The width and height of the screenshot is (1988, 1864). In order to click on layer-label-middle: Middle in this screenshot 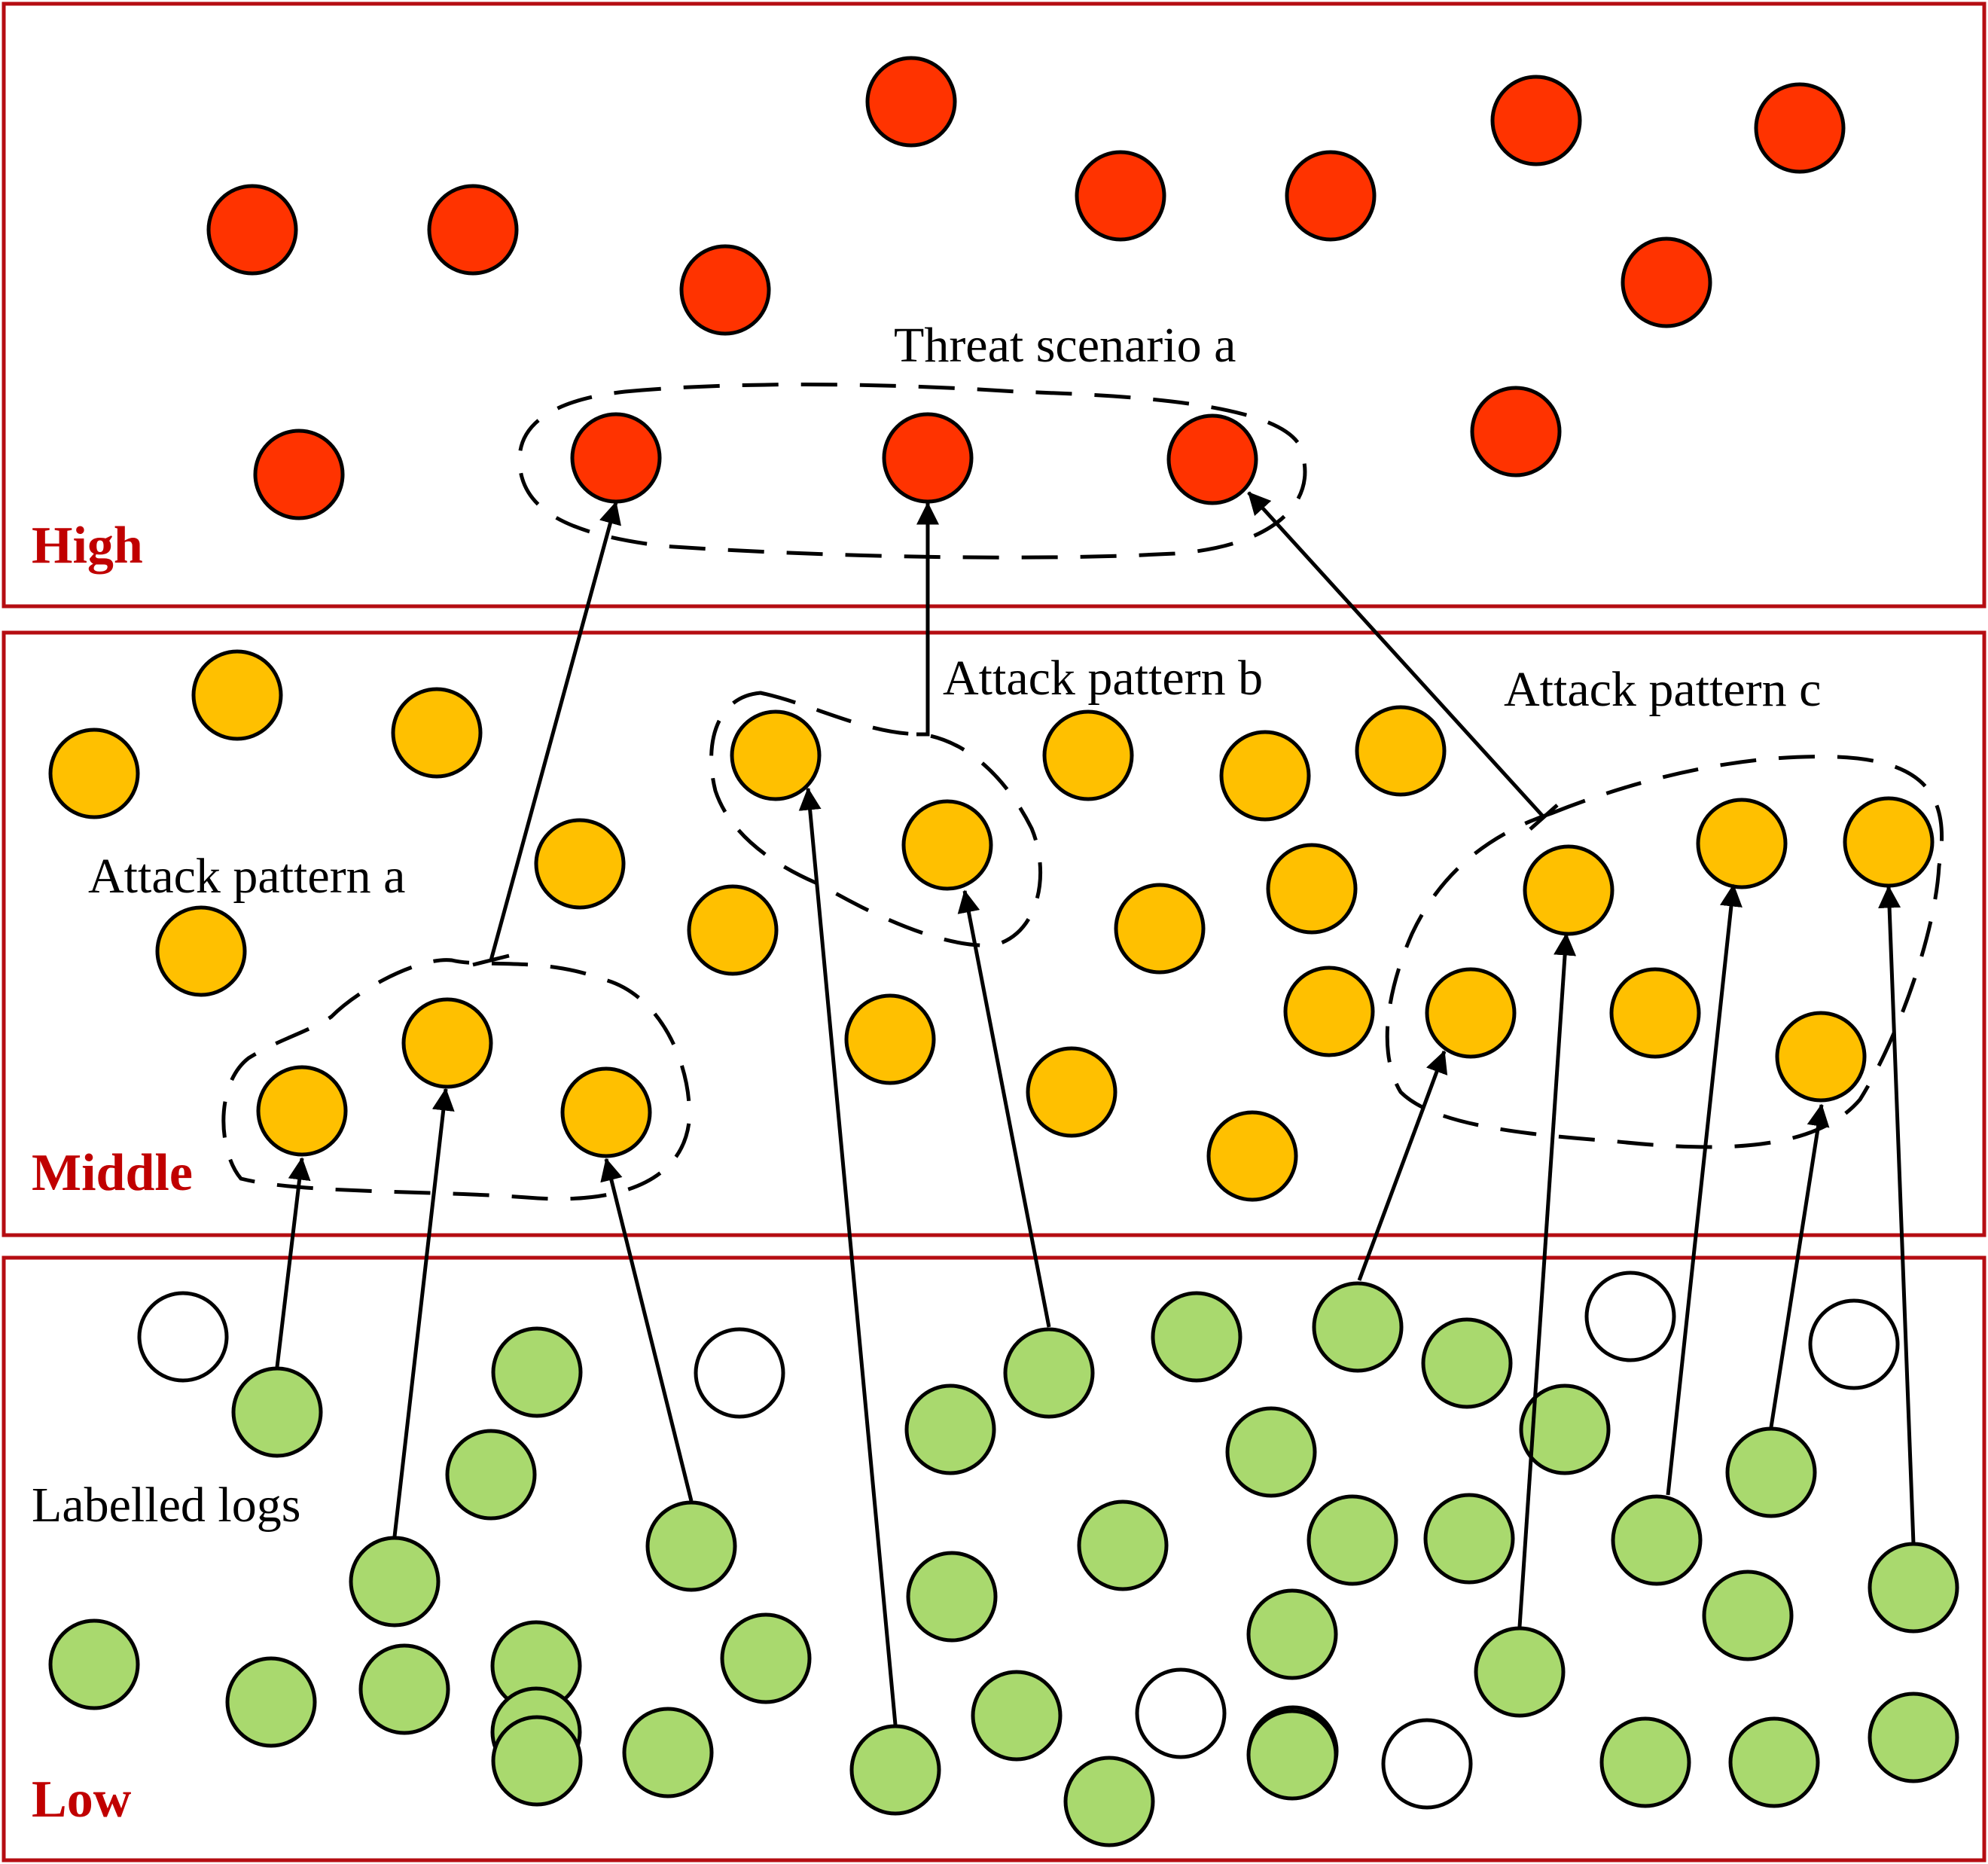, I will do `click(113, 1173)`.